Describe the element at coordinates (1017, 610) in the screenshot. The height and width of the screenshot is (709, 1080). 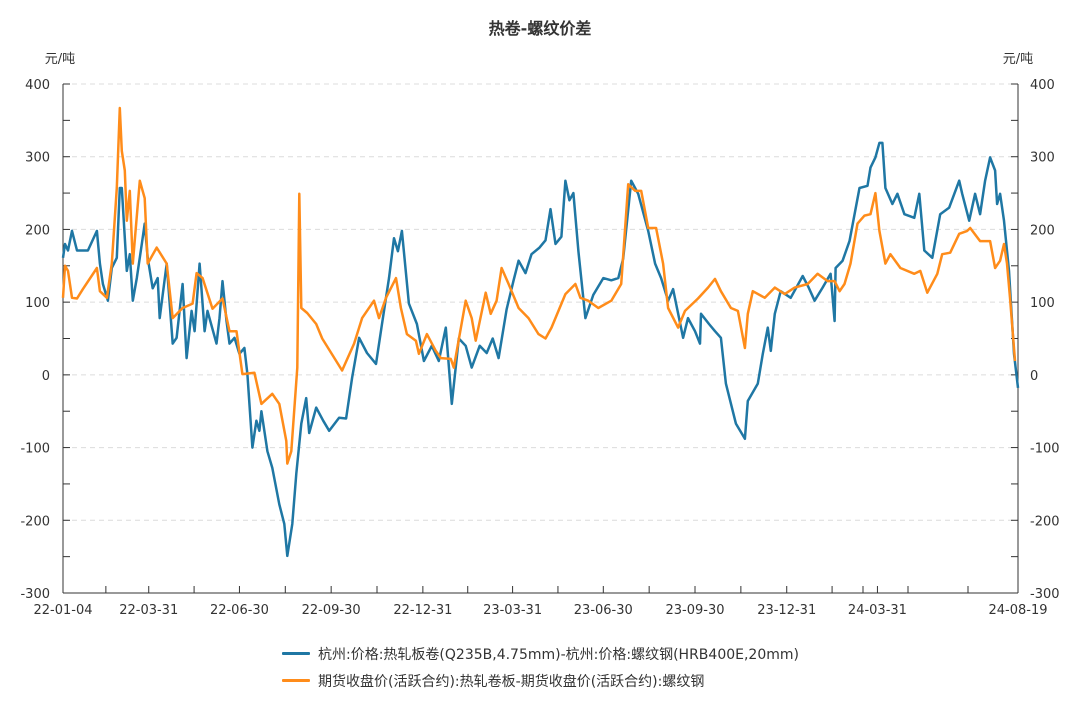
I see `x-tick-label: 24-08-19` at that location.